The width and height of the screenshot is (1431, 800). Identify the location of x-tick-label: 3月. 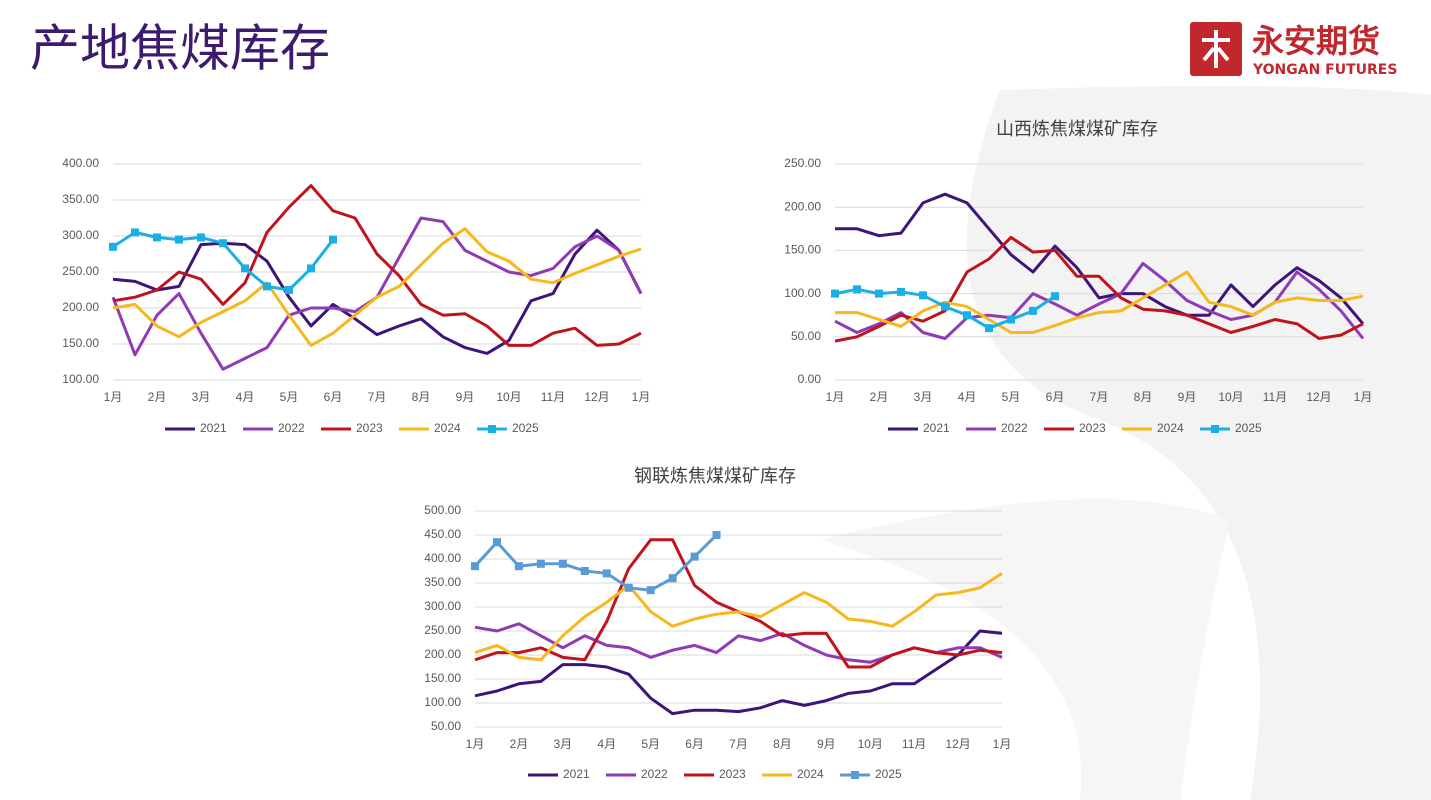
(923, 397).